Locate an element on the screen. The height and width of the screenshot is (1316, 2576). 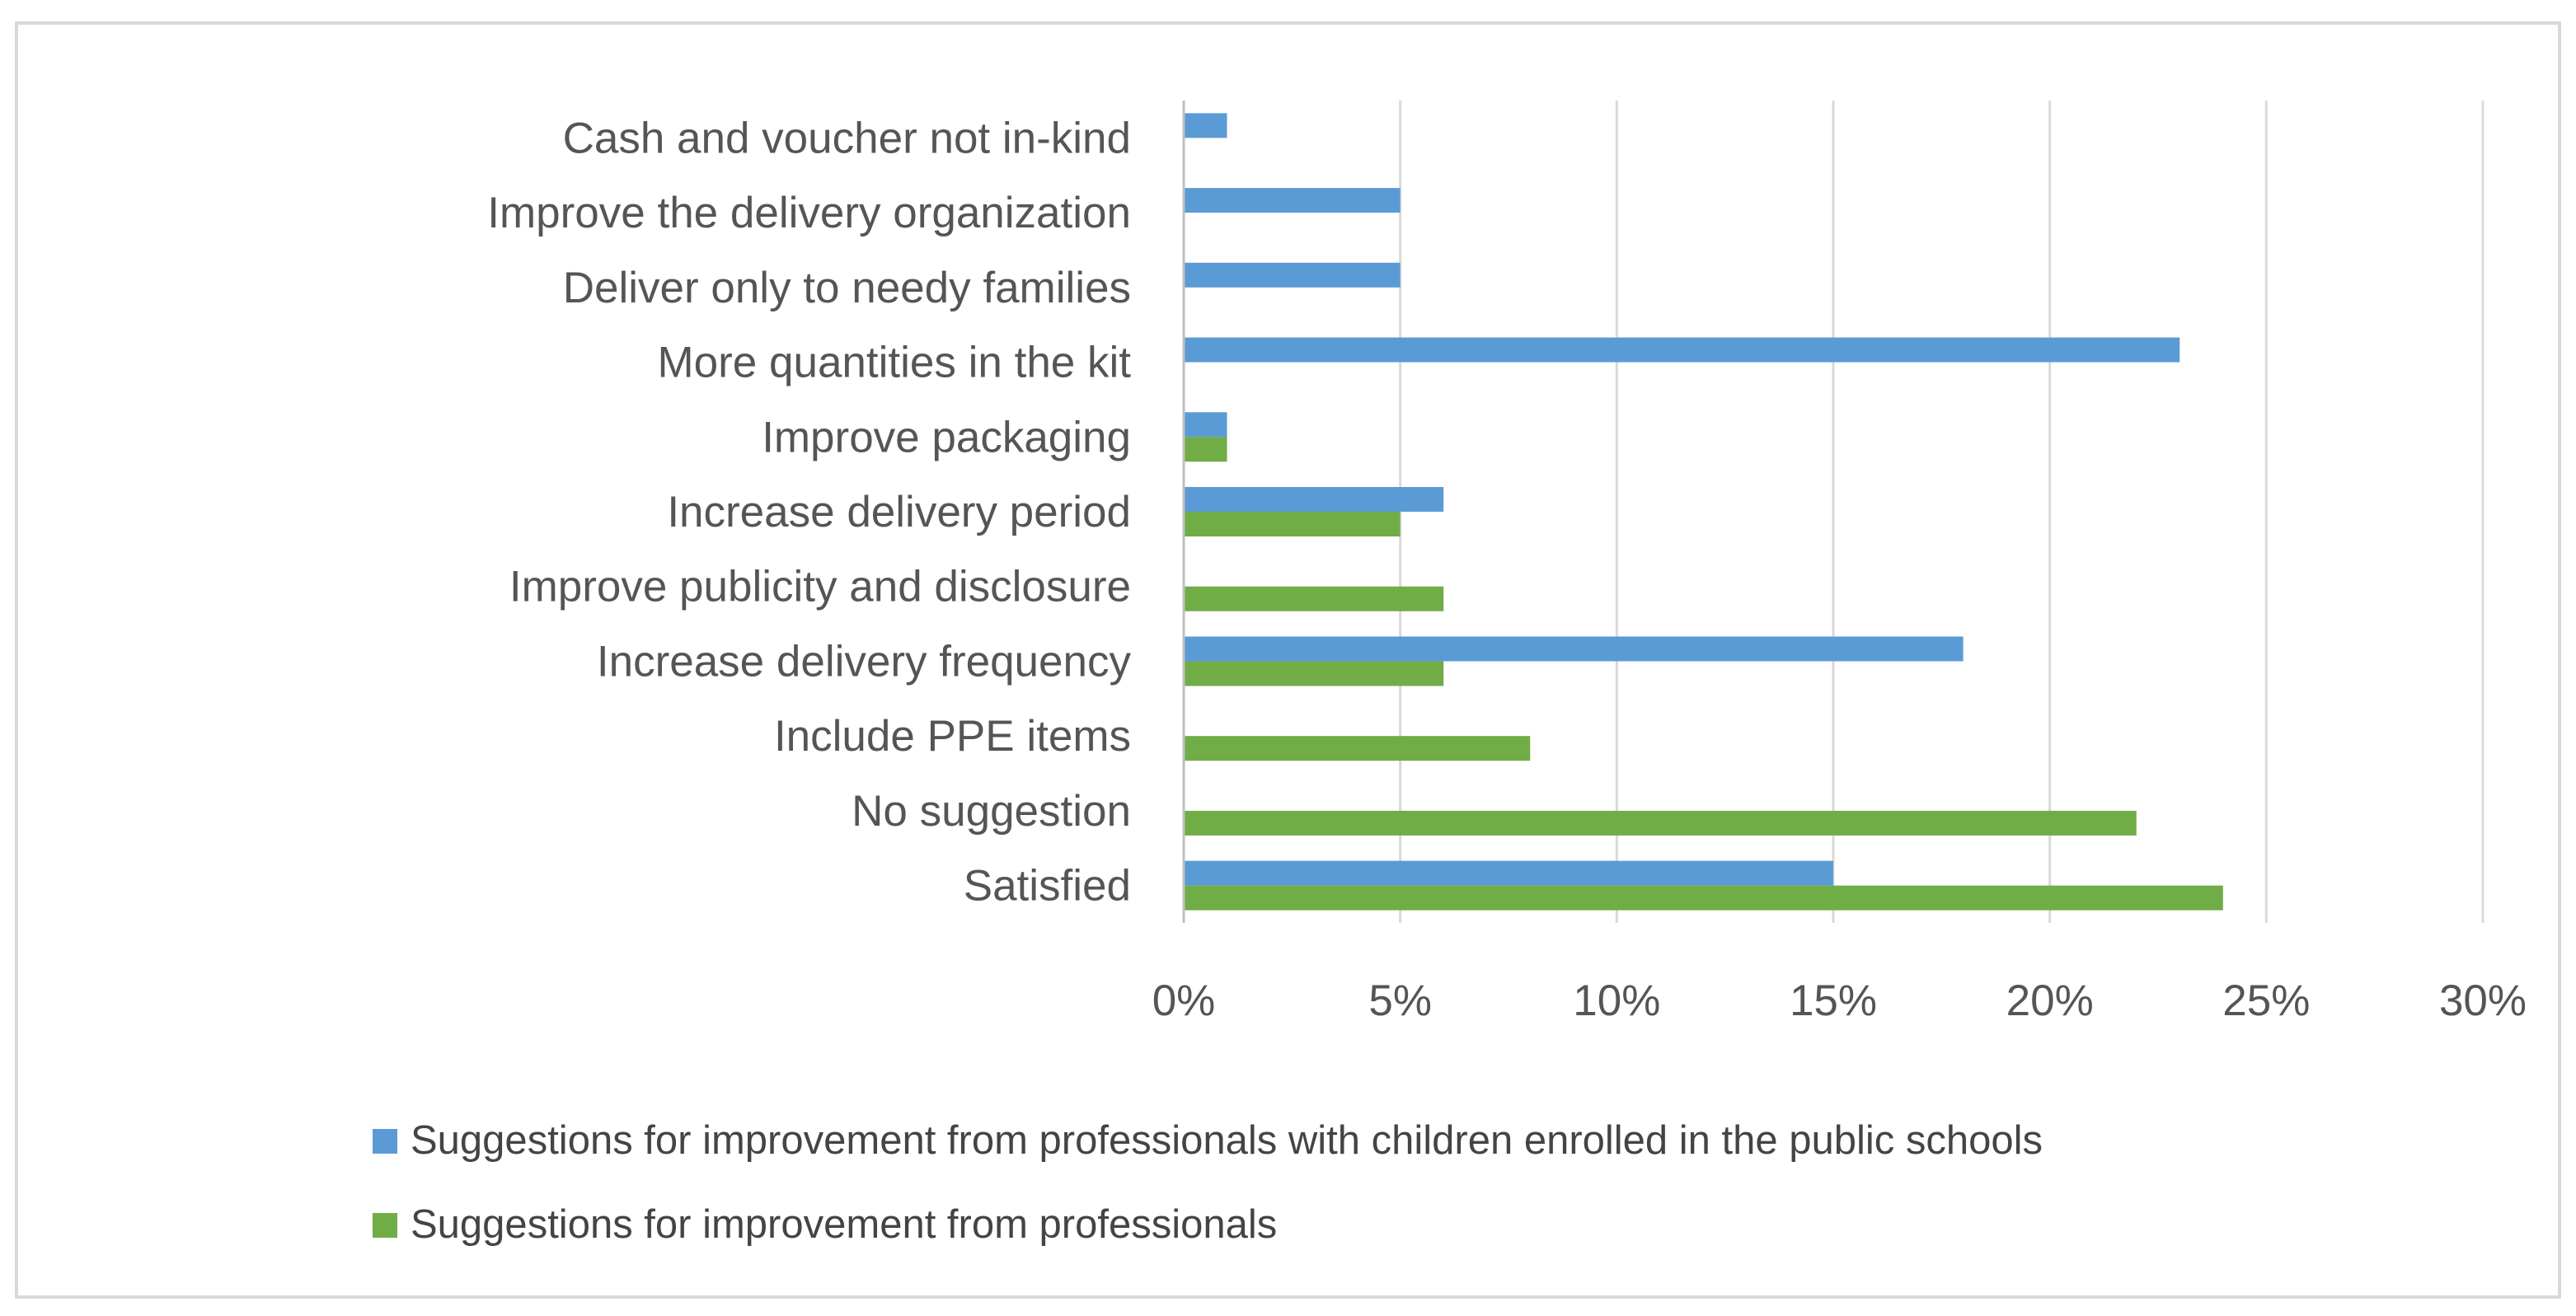
x-tick-label: 10% is located at coordinates (1617, 1001).